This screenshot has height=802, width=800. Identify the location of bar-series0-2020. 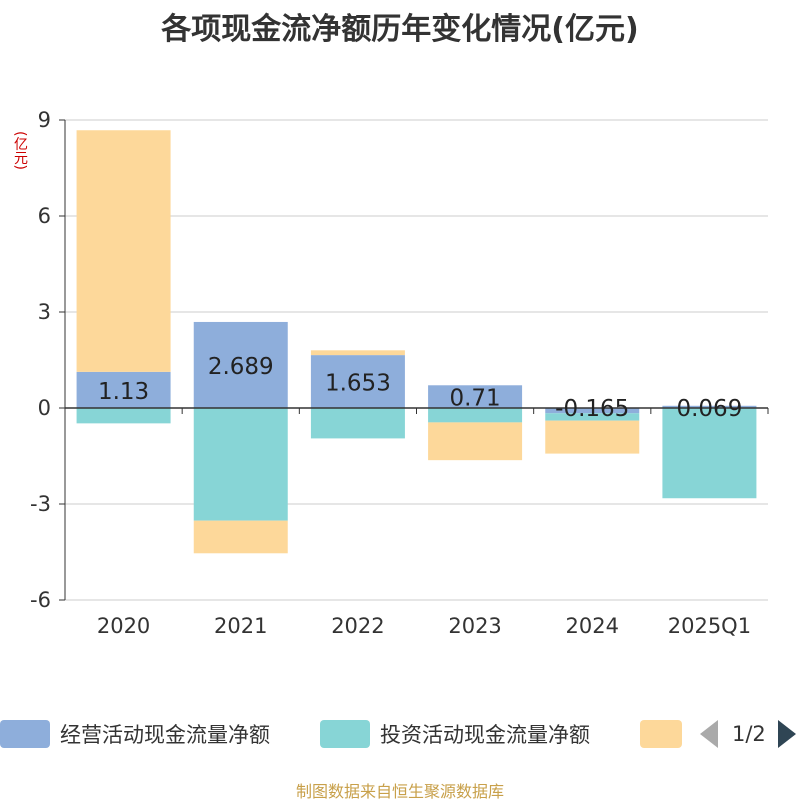
(123, 389).